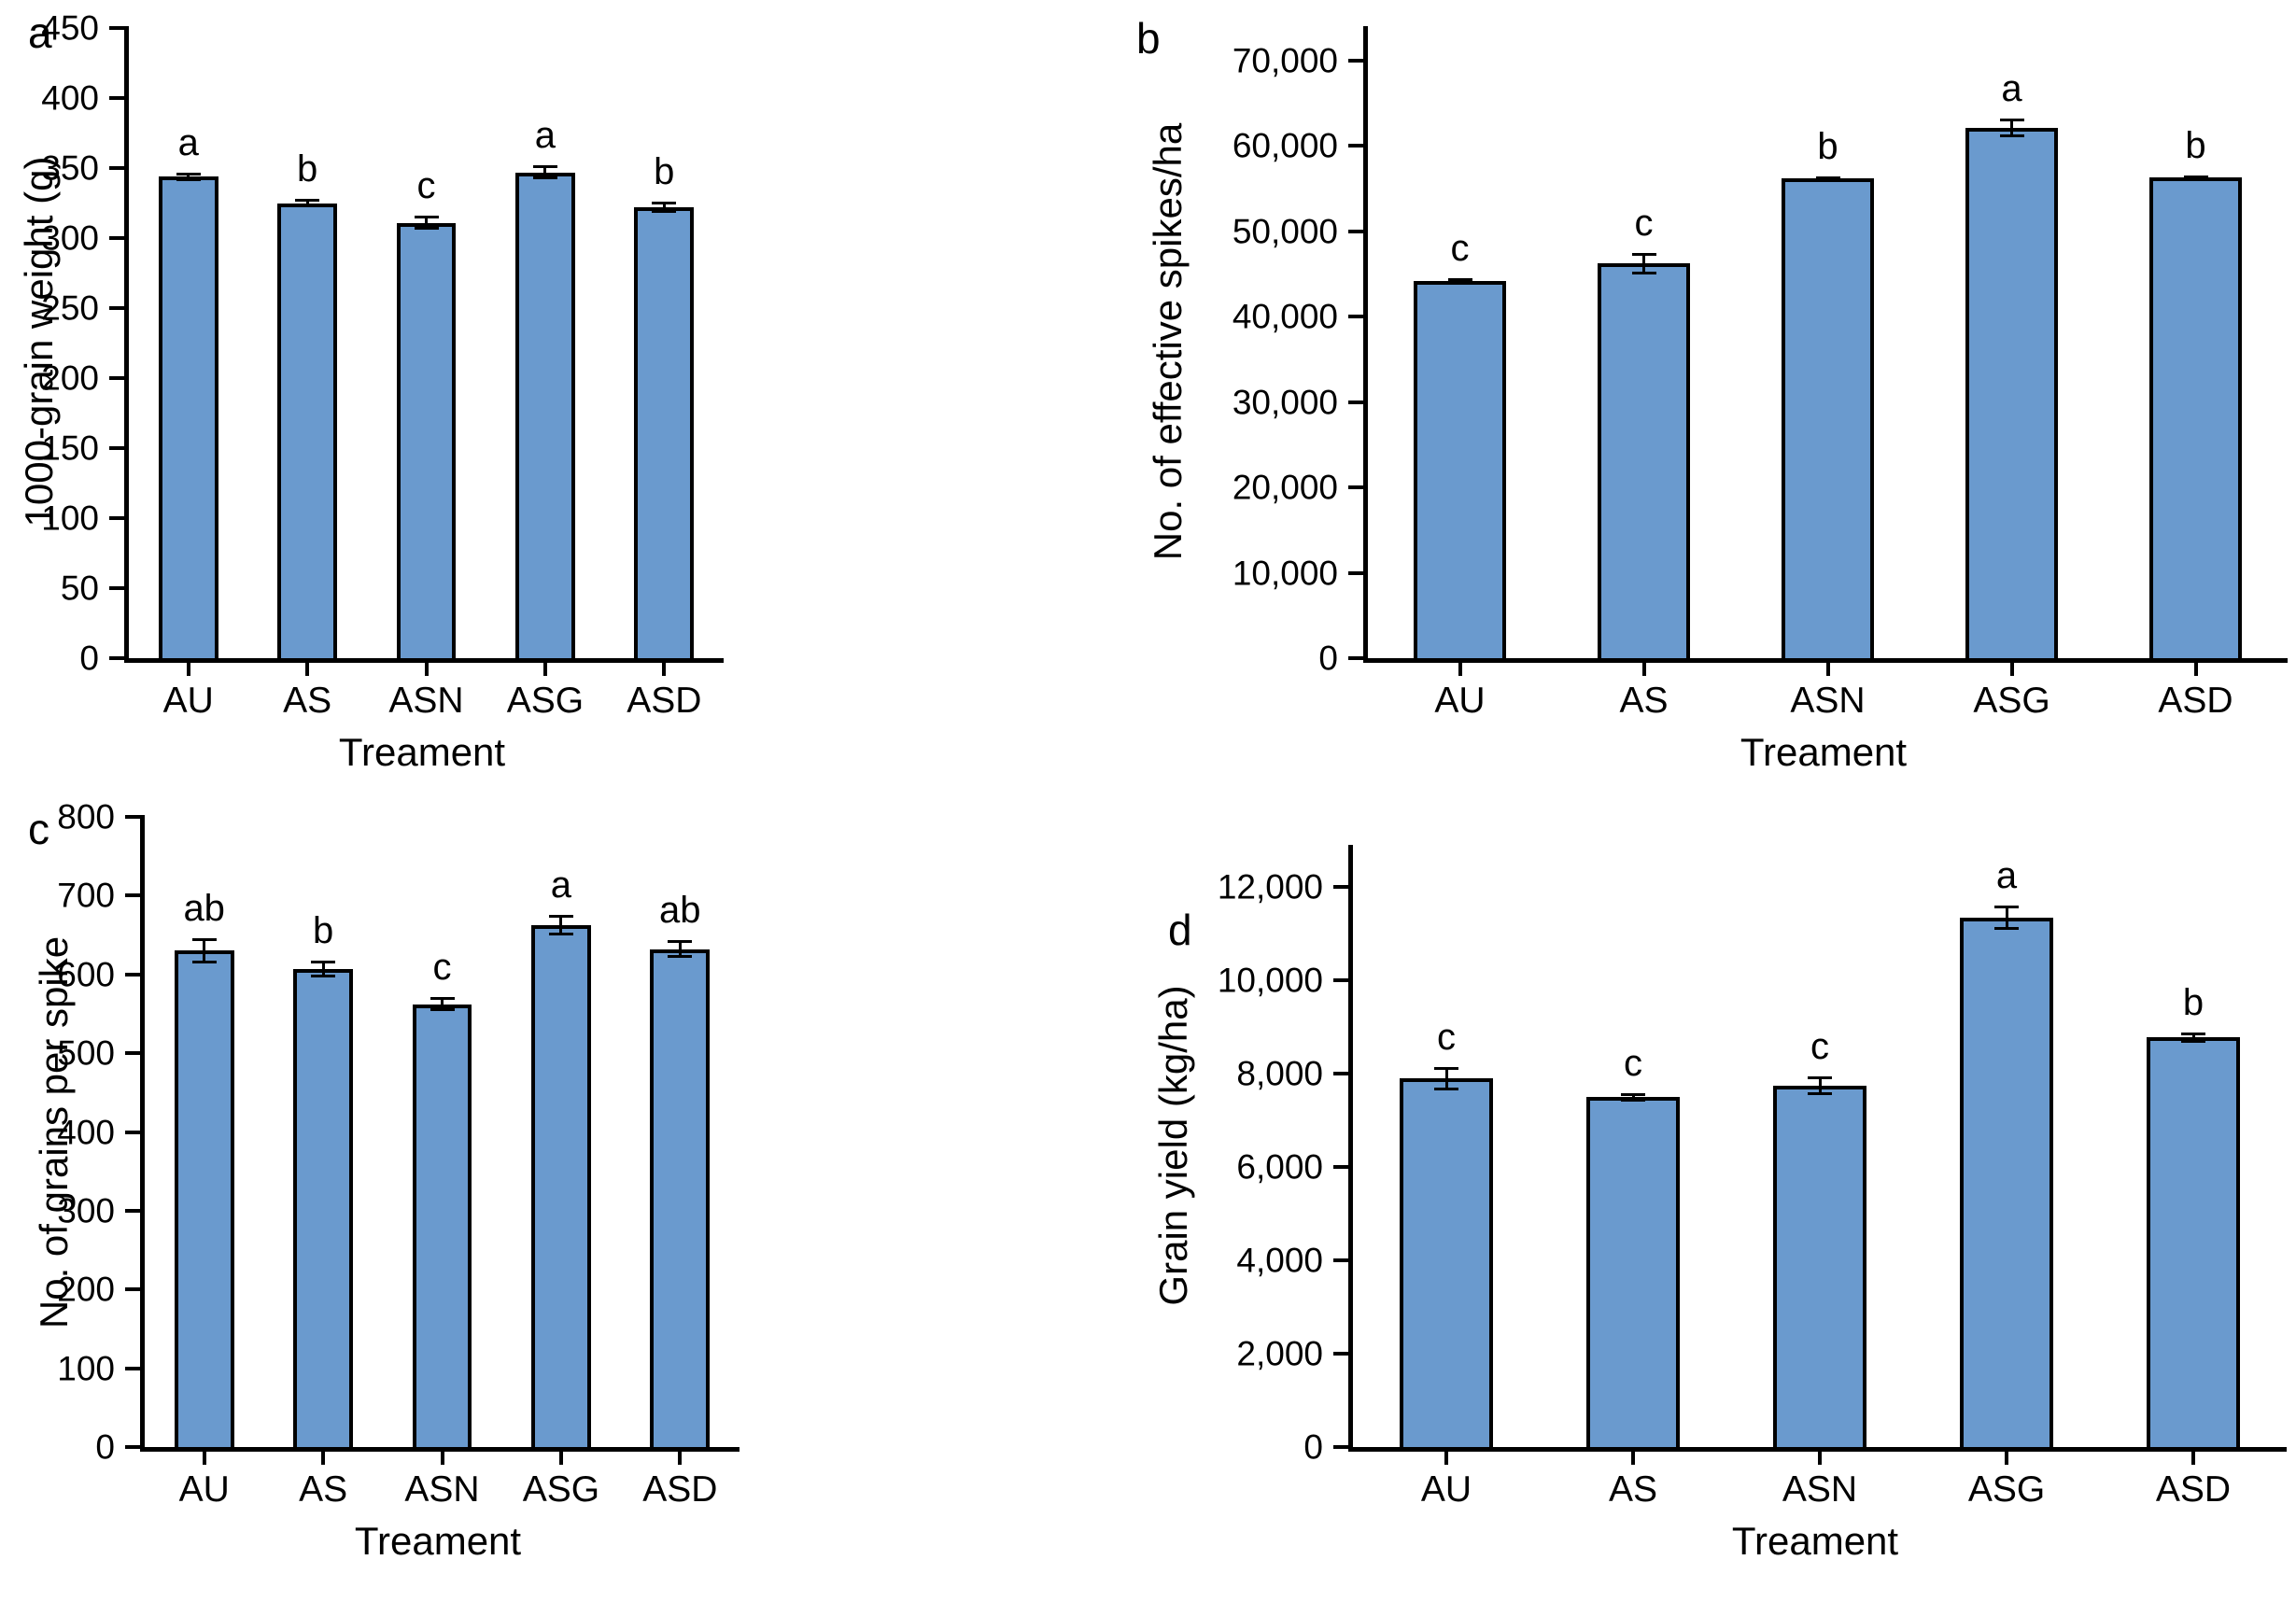  I want to click on significance-letter-asd: b, so click(2193, 1002).